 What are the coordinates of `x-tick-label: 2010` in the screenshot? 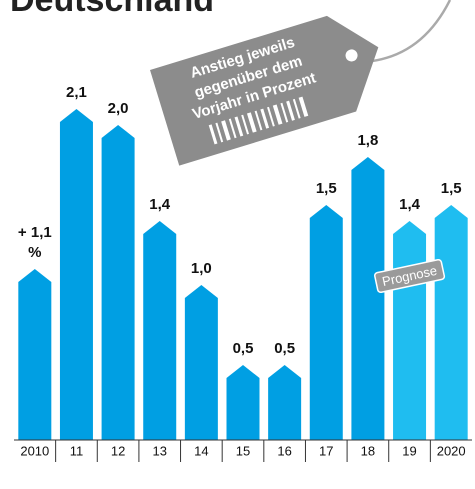 It's located at (34, 450).